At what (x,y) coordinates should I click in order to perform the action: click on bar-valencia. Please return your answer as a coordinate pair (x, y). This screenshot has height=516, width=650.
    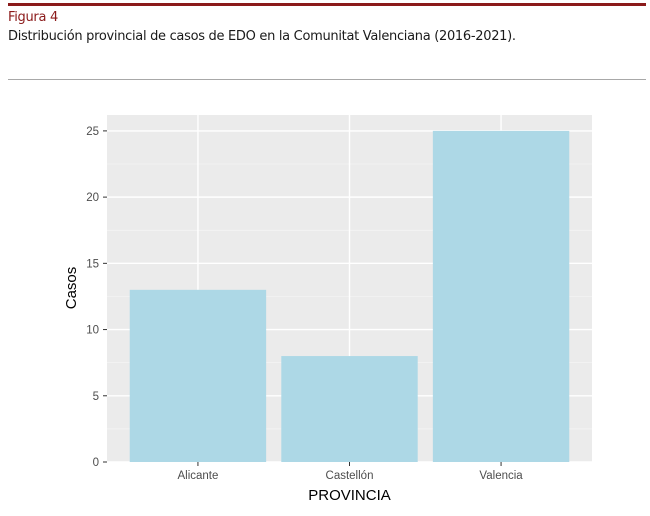
    Looking at the image, I should click on (501, 296).